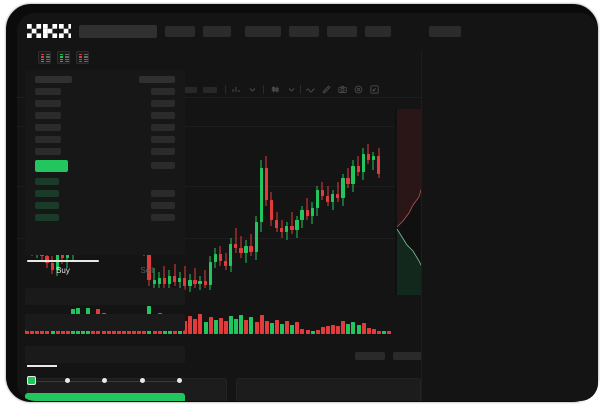 This screenshot has width=603, height=405. I want to click on tab-buy: Buy, so click(63, 270).